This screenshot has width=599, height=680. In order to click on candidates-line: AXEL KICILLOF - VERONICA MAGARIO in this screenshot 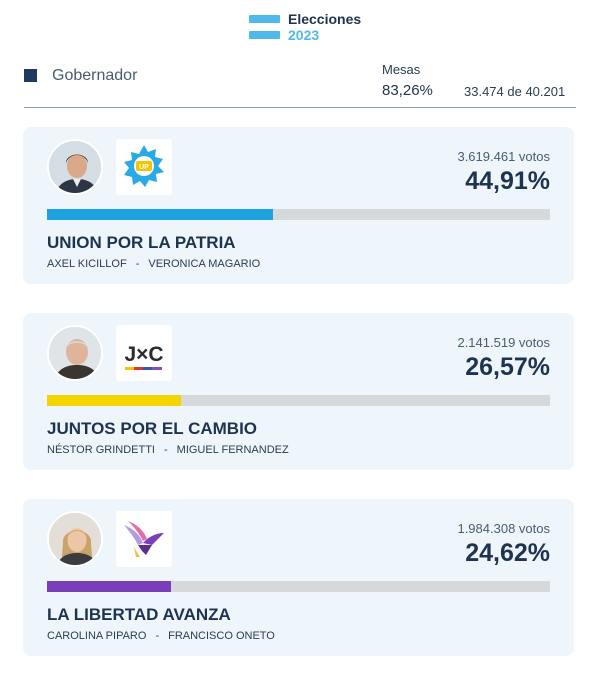, I will do `click(153, 264)`.